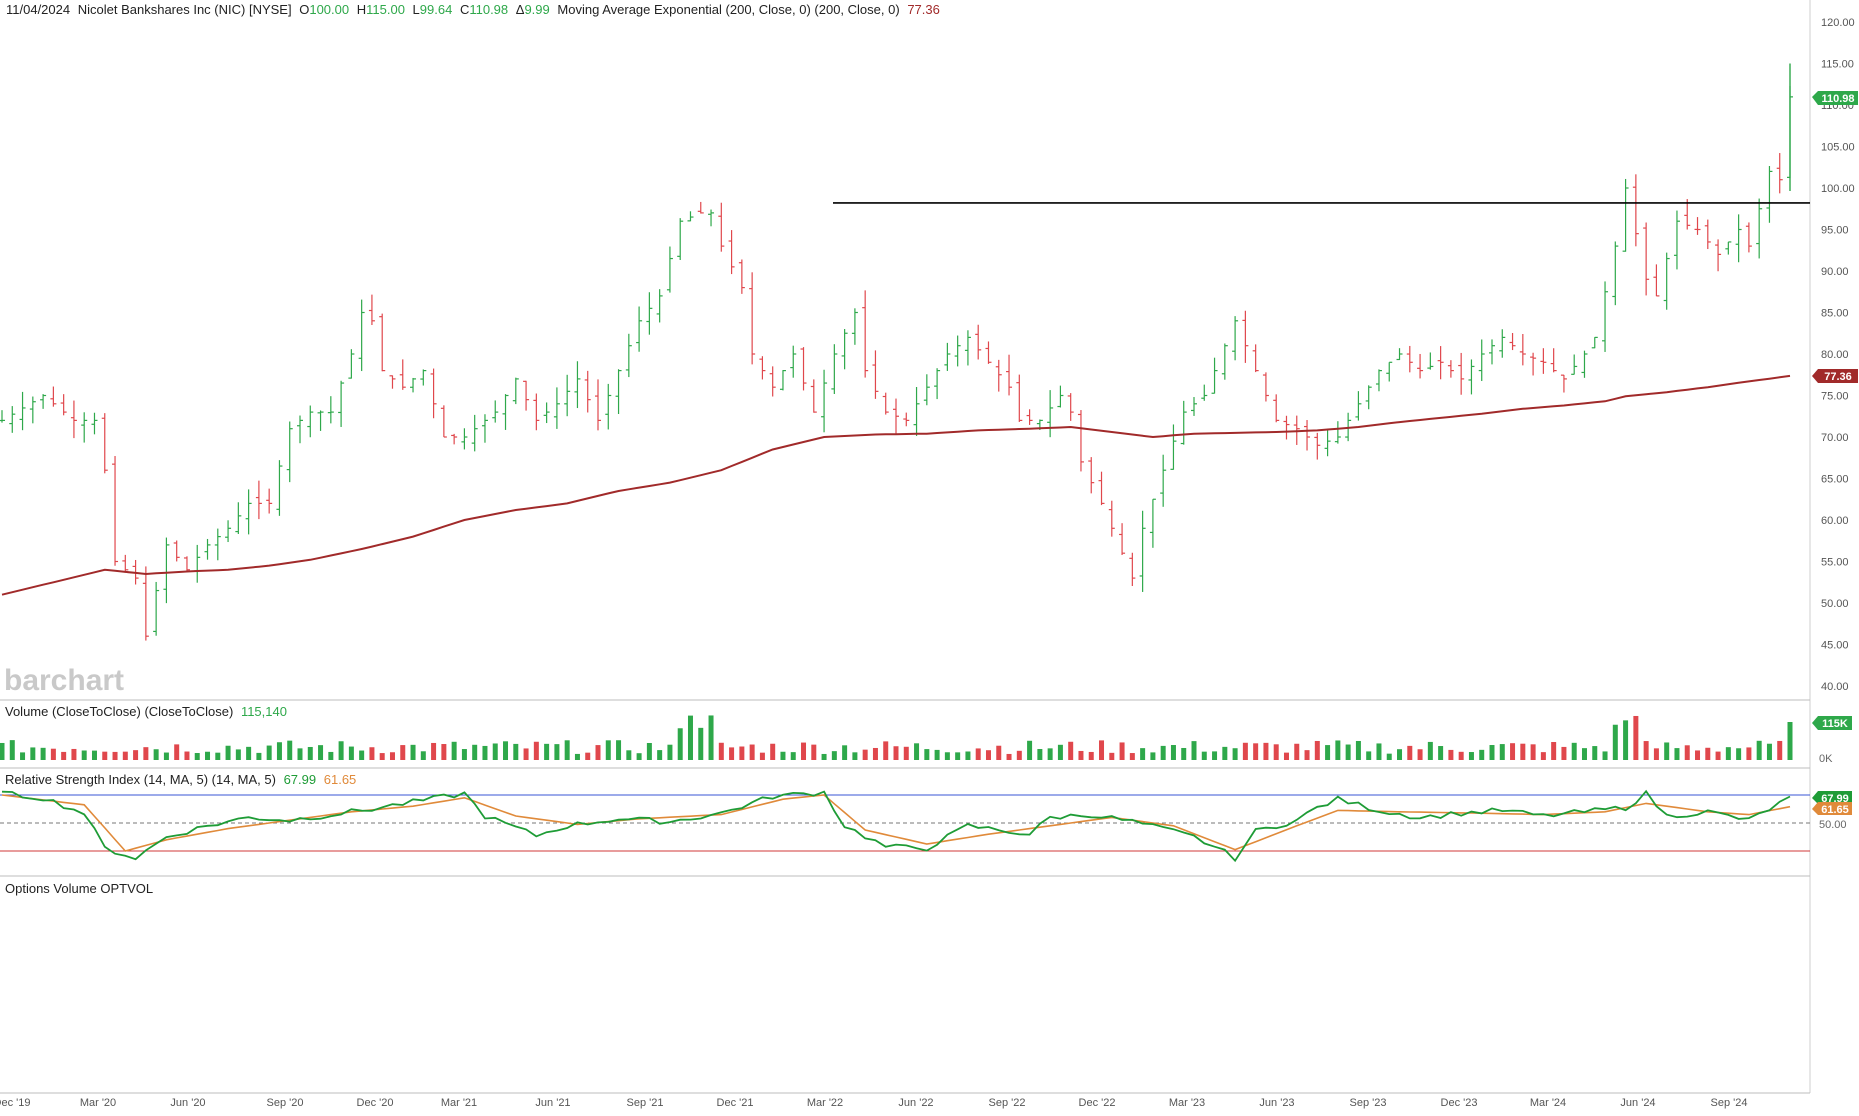 The image size is (1859, 1116). I want to click on legend-low-label: L, so click(416, 9).